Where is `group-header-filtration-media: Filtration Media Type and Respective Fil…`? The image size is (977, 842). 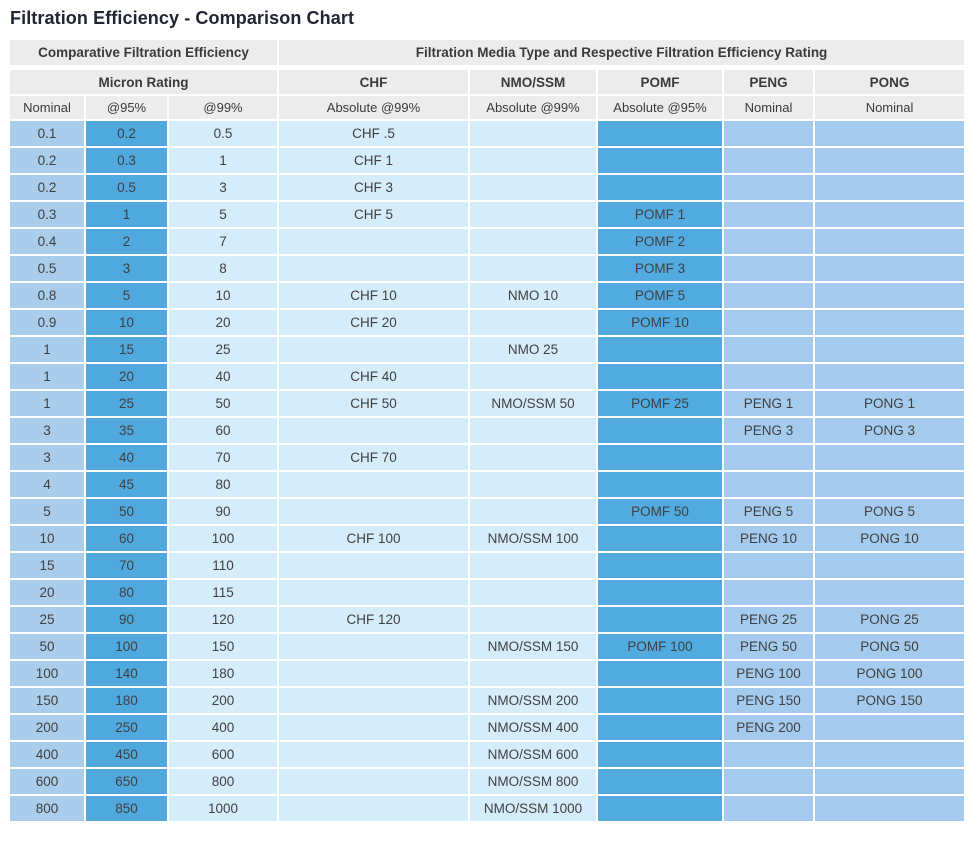 group-header-filtration-media: Filtration Media Type and Respective Fil… is located at coordinates (622, 54).